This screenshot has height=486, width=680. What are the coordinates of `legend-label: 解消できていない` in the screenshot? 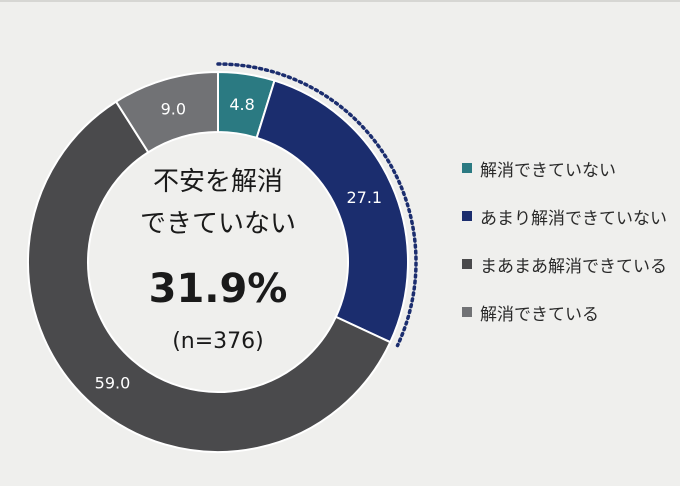 It's located at (548, 170).